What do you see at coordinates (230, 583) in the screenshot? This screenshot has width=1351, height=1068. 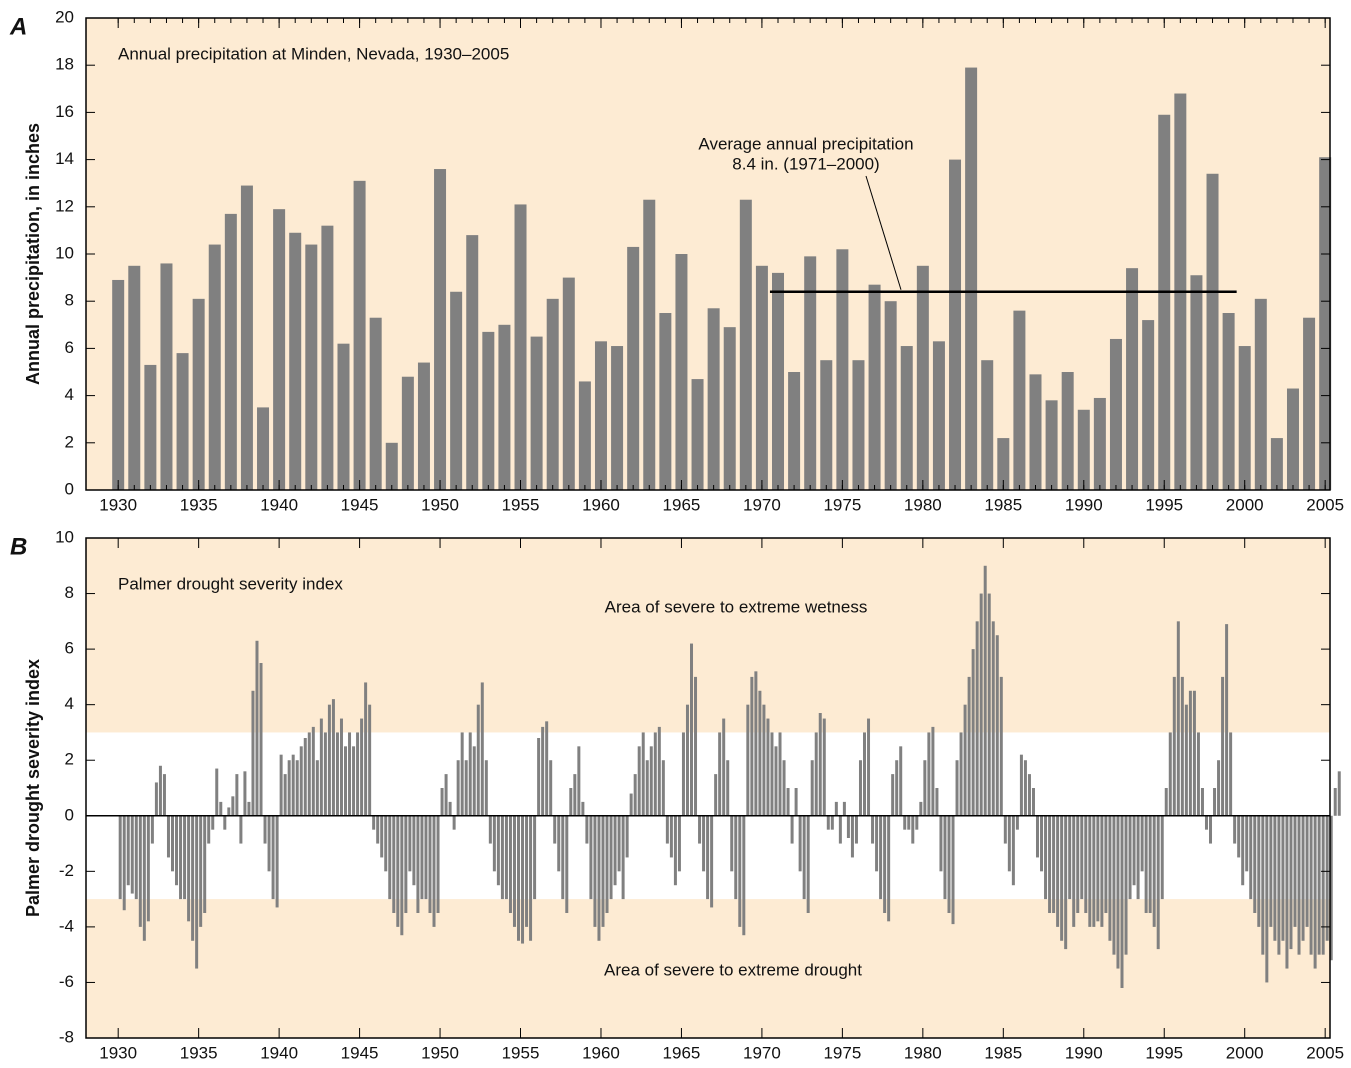 I see `panel-title: Palmer drought severity index` at bounding box center [230, 583].